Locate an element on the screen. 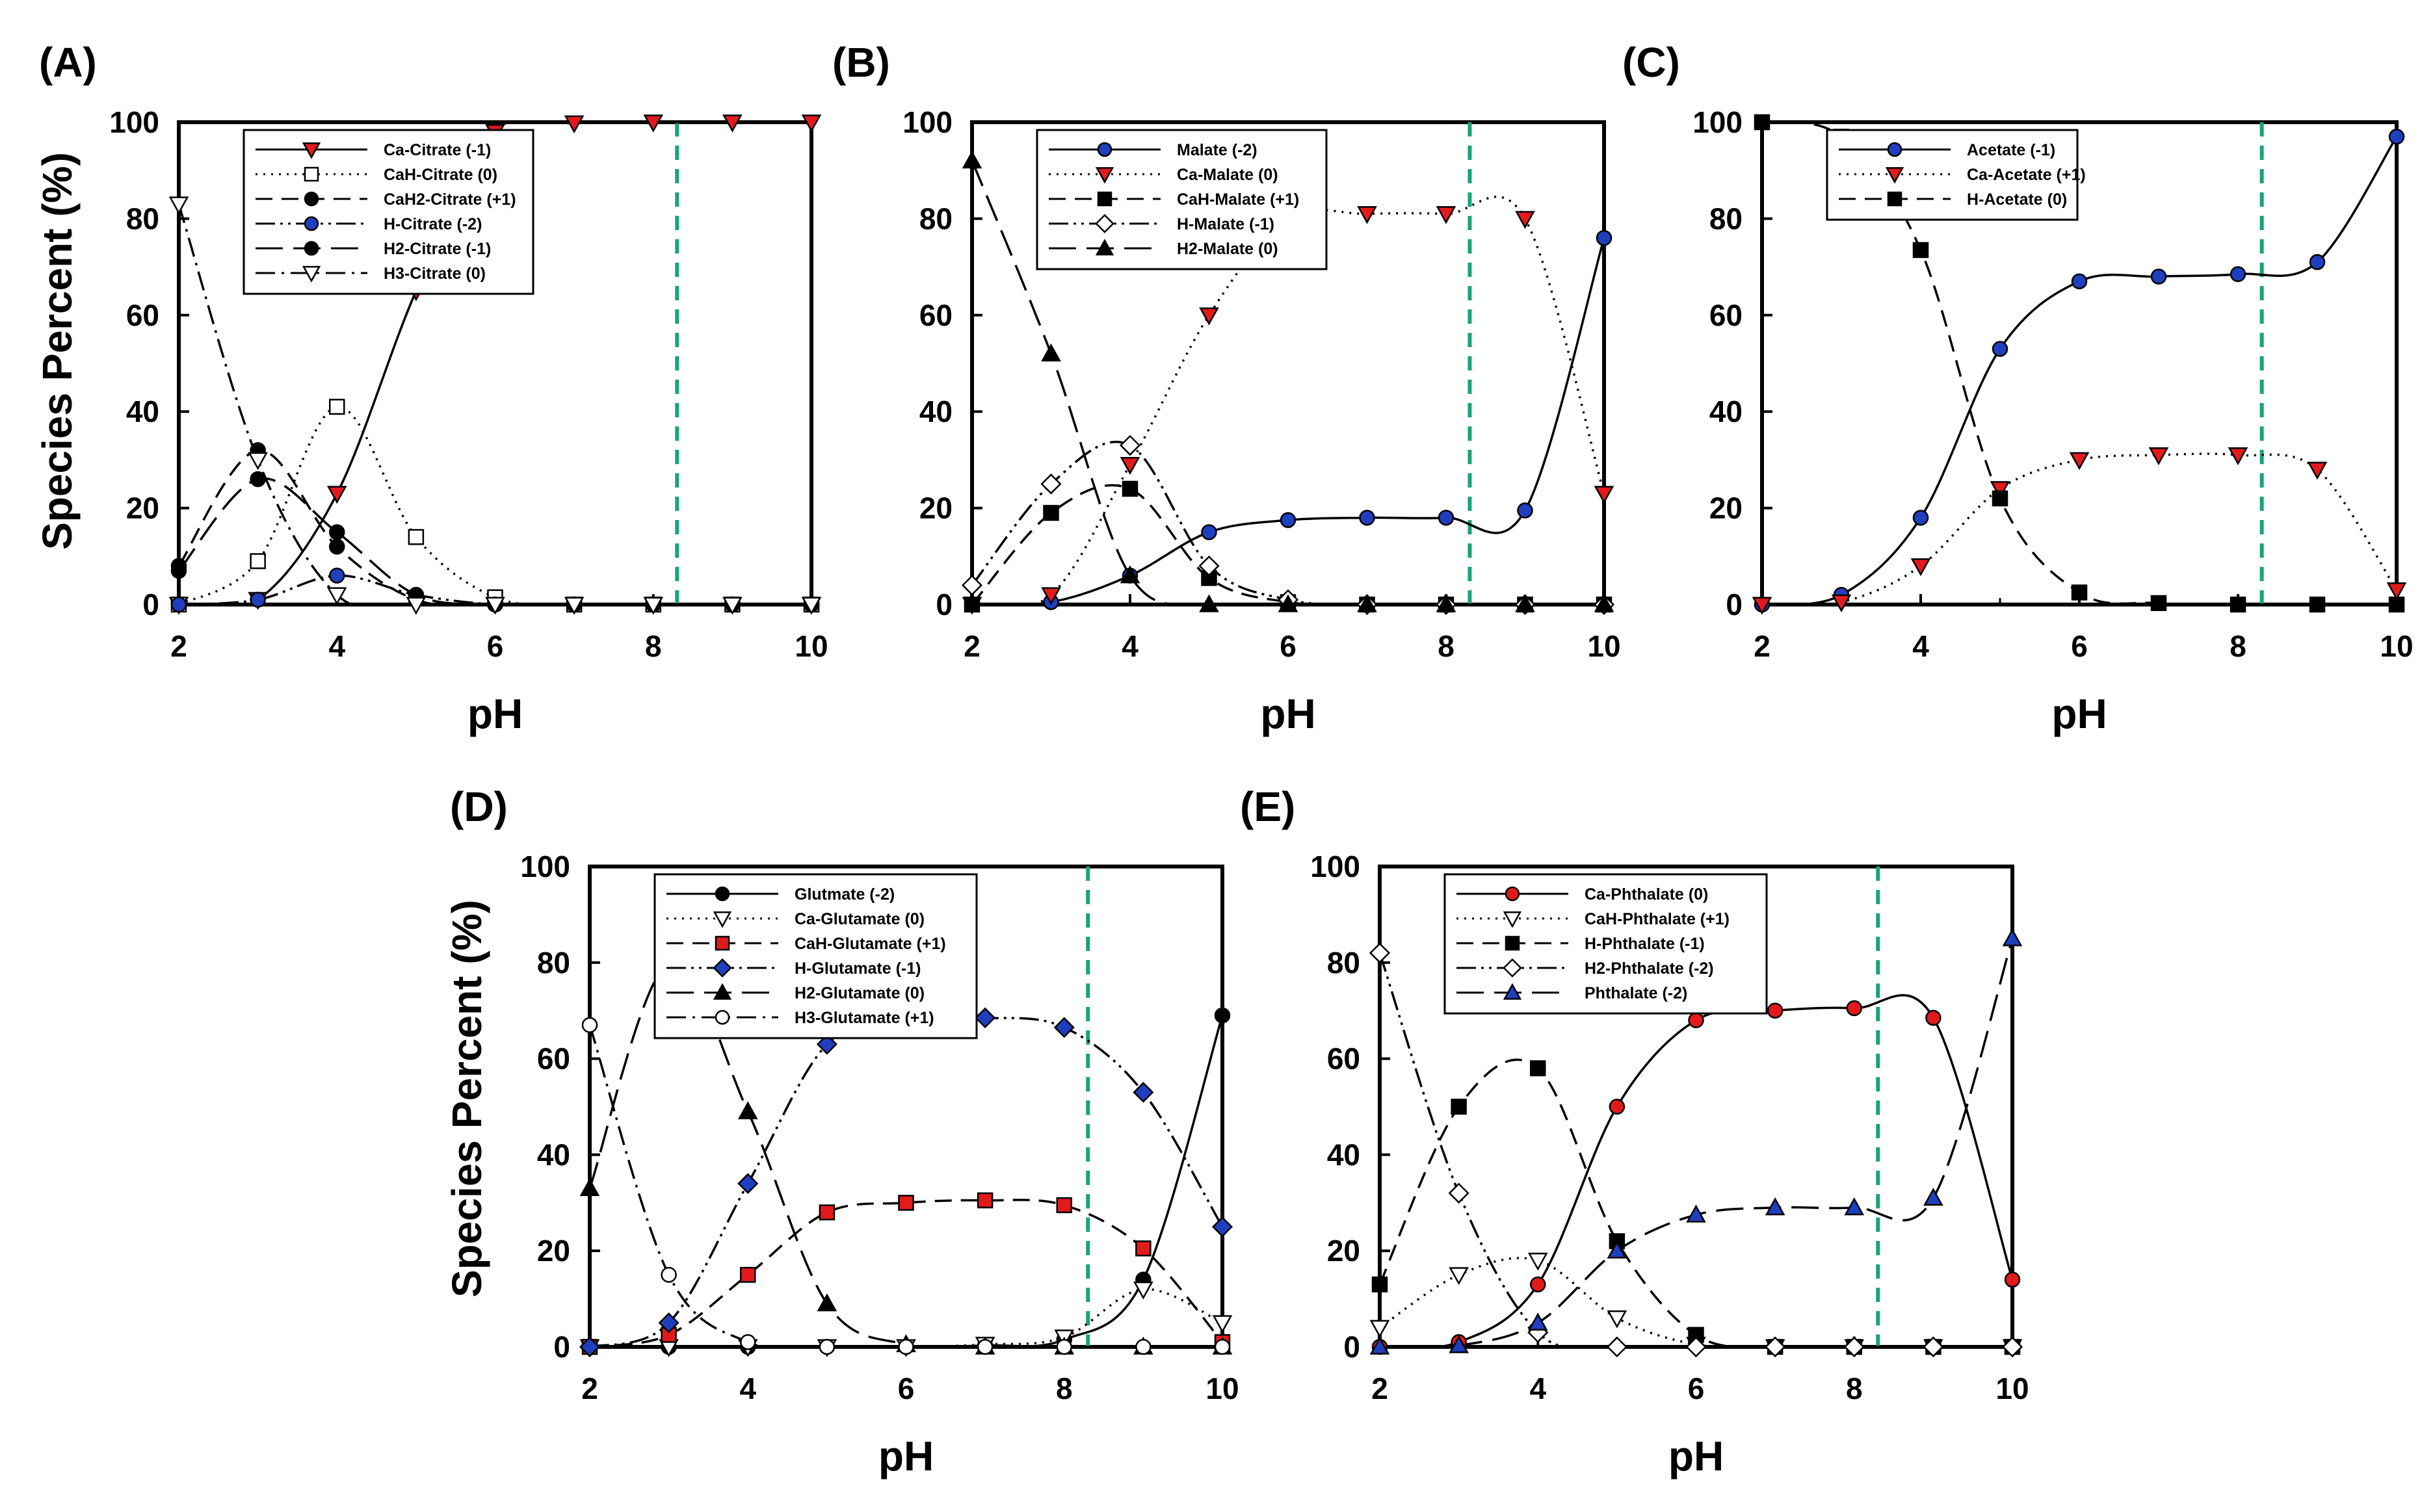  x-tick-label-B: 6 is located at coordinates (1288, 646).